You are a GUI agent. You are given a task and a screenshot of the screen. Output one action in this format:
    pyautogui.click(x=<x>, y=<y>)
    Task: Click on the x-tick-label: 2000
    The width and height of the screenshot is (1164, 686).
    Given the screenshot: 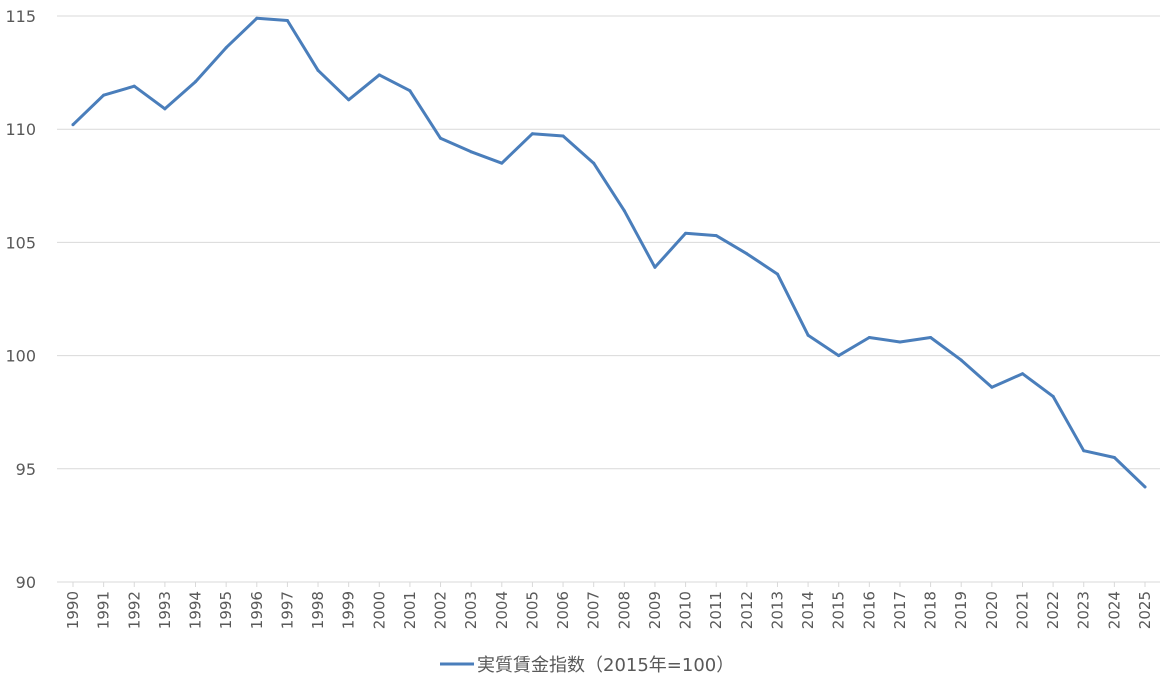 What is the action you would take?
    pyautogui.click(x=379, y=610)
    